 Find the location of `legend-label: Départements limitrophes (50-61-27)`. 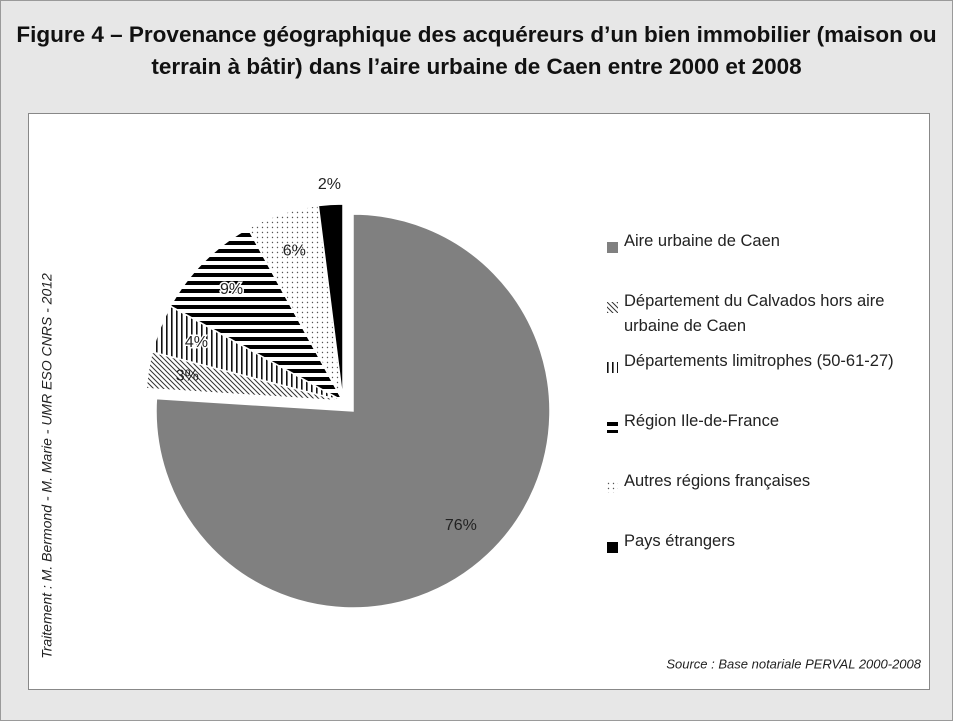

legend-label: Départements limitrophes (50-61-27) is located at coordinates (759, 361).